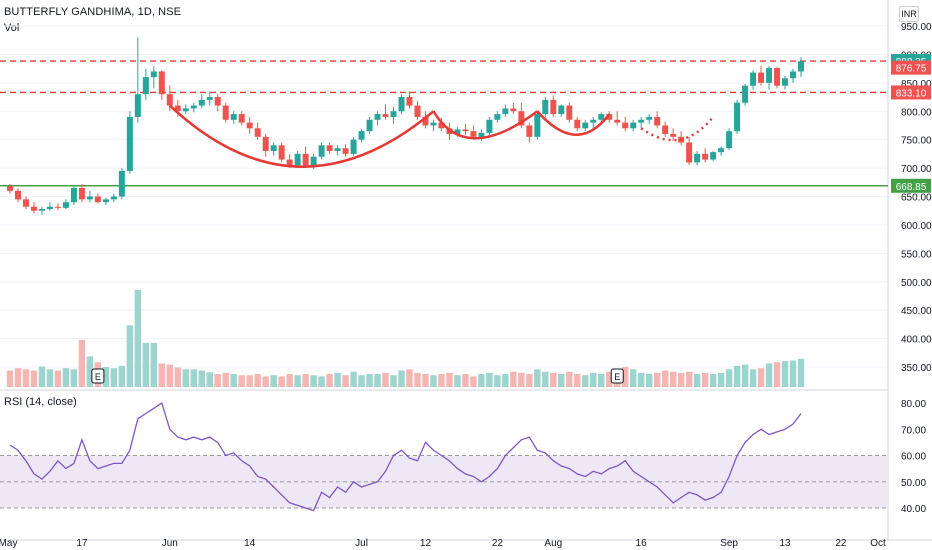  I want to click on earnings-marker-label: E, so click(617, 377).